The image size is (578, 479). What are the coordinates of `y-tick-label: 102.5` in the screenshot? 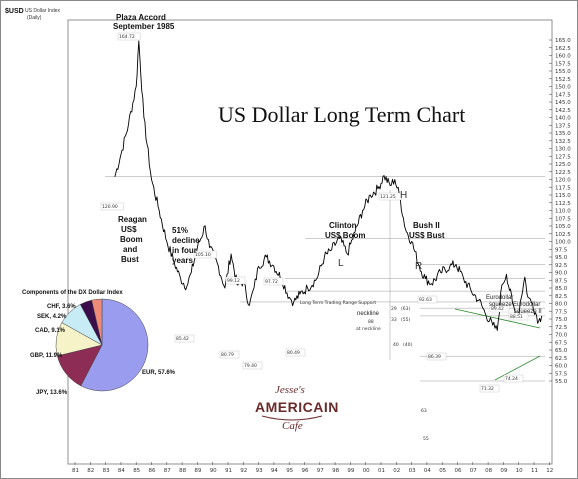 It's located at (563, 235).